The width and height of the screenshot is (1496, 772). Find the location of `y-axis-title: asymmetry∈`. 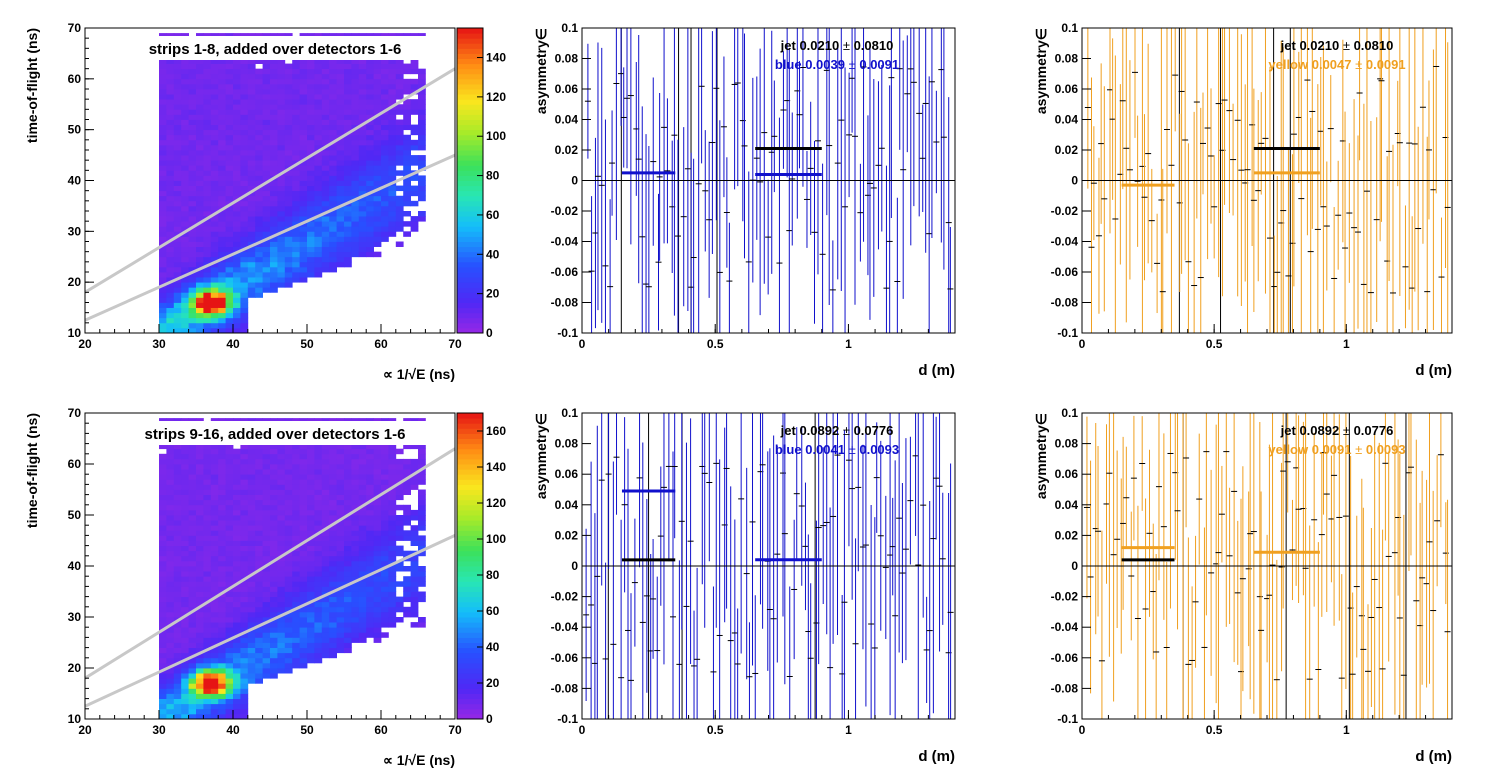

y-axis-title: asymmetry∈ is located at coordinates (541, 456).